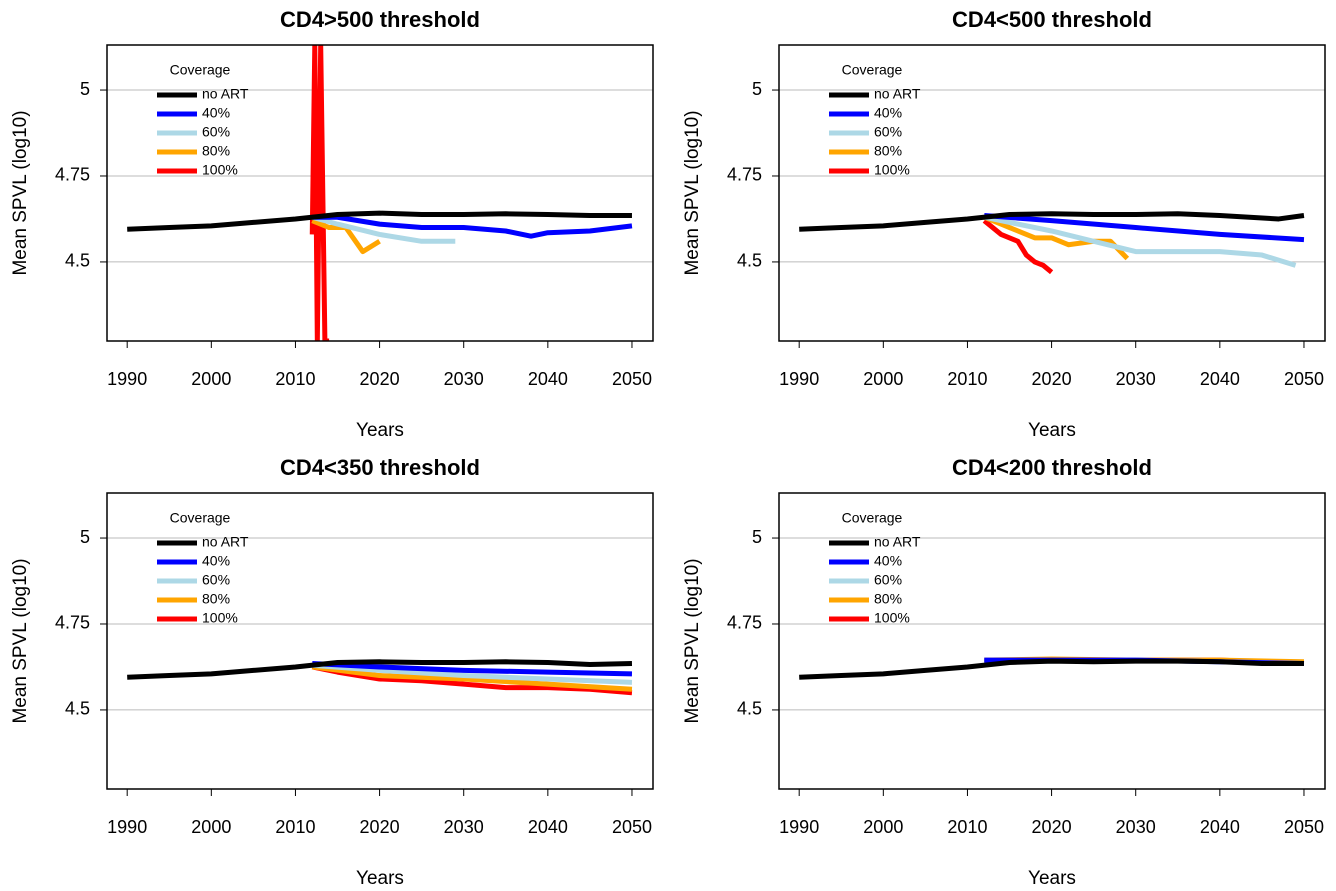 The image size is (1336, 891). What do you see at coordinates (1052, 467) in the screenshot?
I see `panel-title: CD4<200 threshold` at bounding box center [1052, 467].